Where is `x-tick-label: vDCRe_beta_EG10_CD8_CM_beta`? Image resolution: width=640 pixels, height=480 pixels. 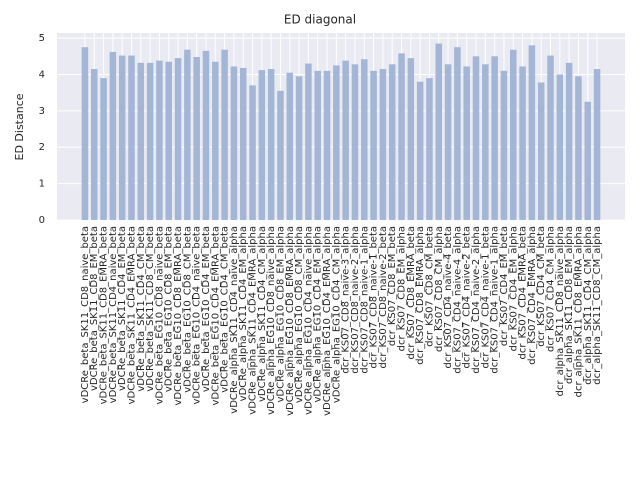 x-tick-label: vDCRe_beta_EG10_CD8_CM_beta is located at coordinates (187, 309).